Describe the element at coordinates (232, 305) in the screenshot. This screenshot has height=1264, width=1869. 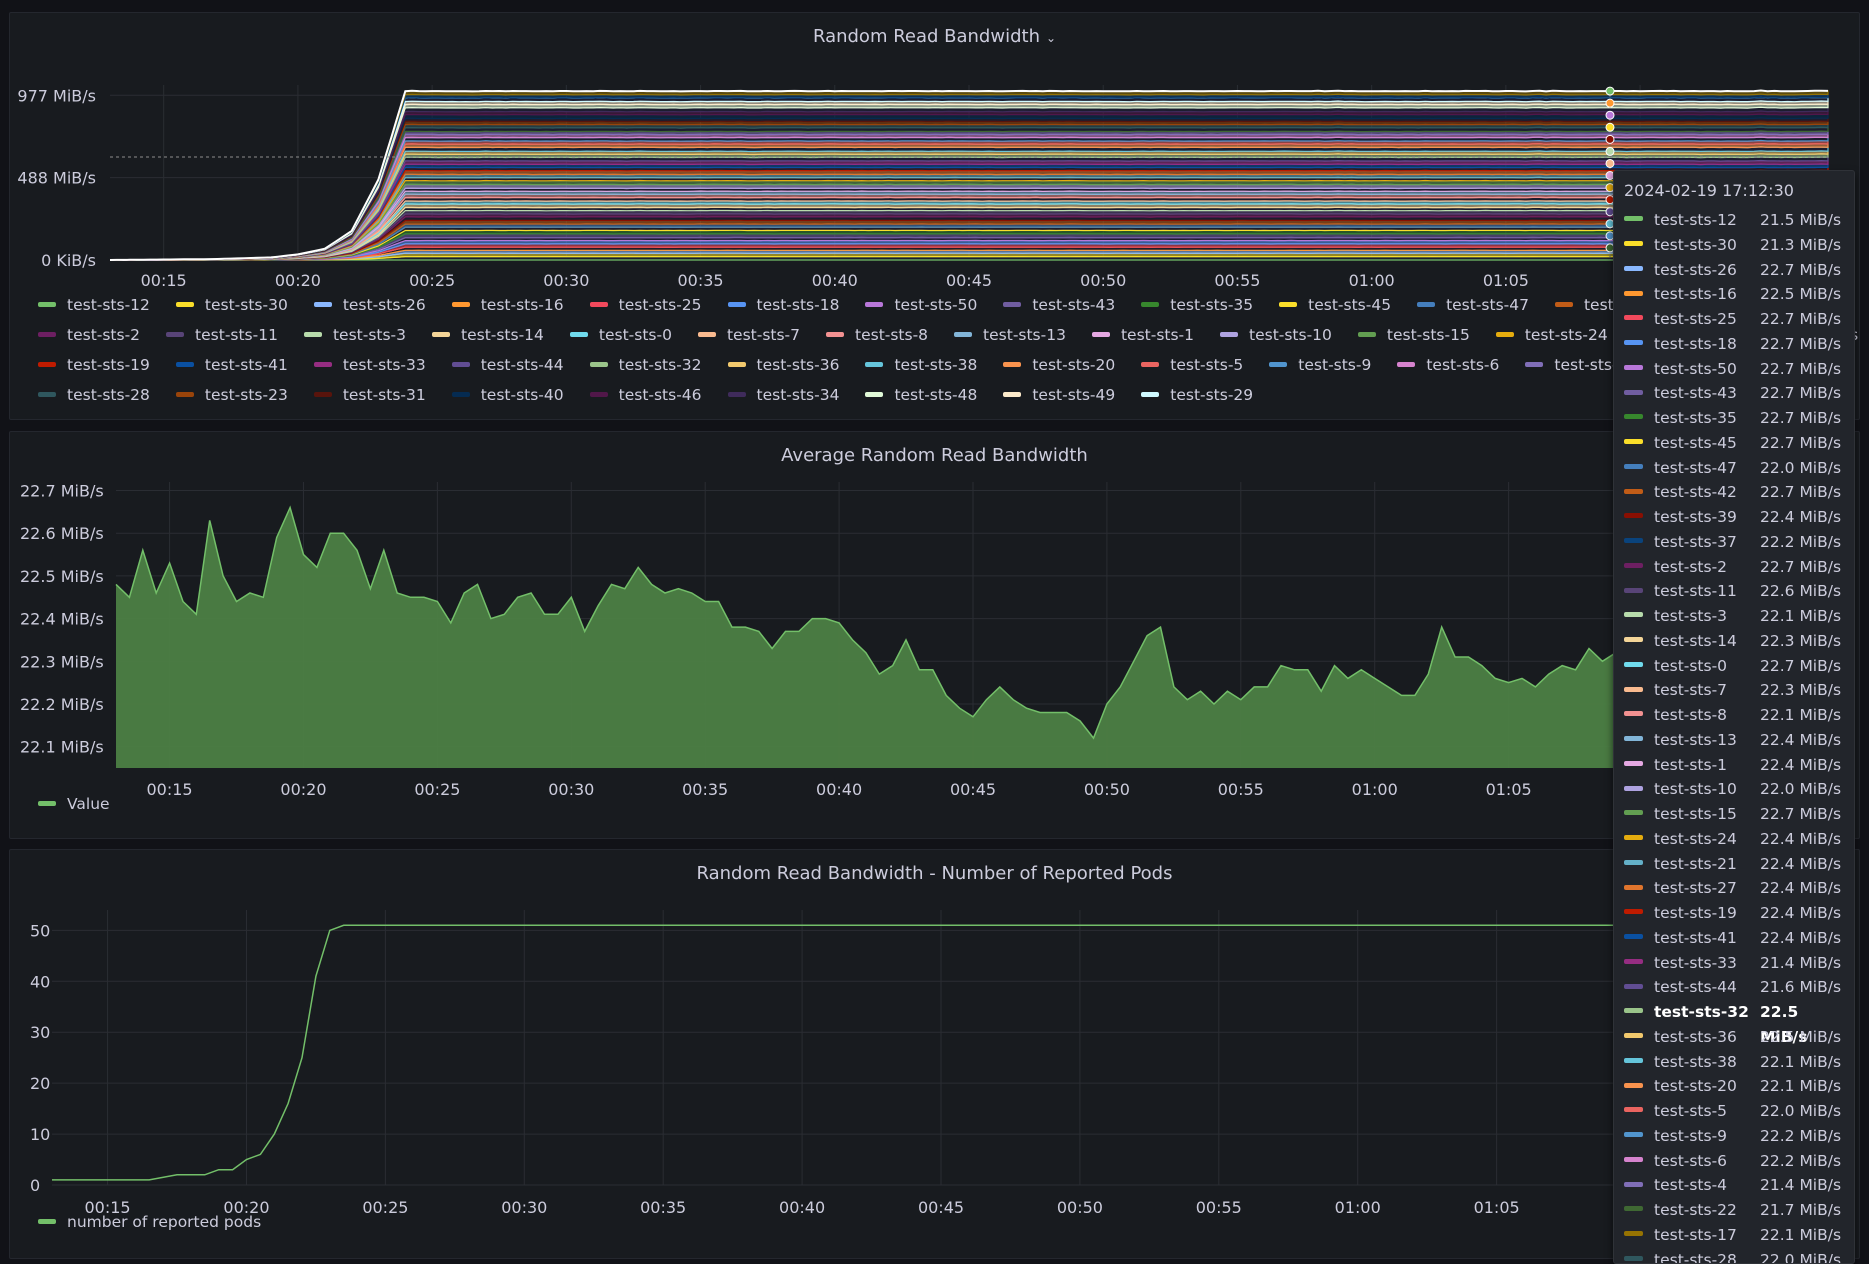
I see `legend-item: test-sts-30` at that location.